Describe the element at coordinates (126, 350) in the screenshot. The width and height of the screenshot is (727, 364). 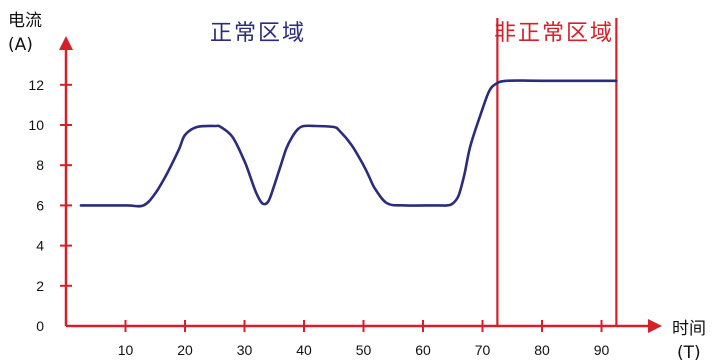
I see `x-tick-label: 10` at that location.